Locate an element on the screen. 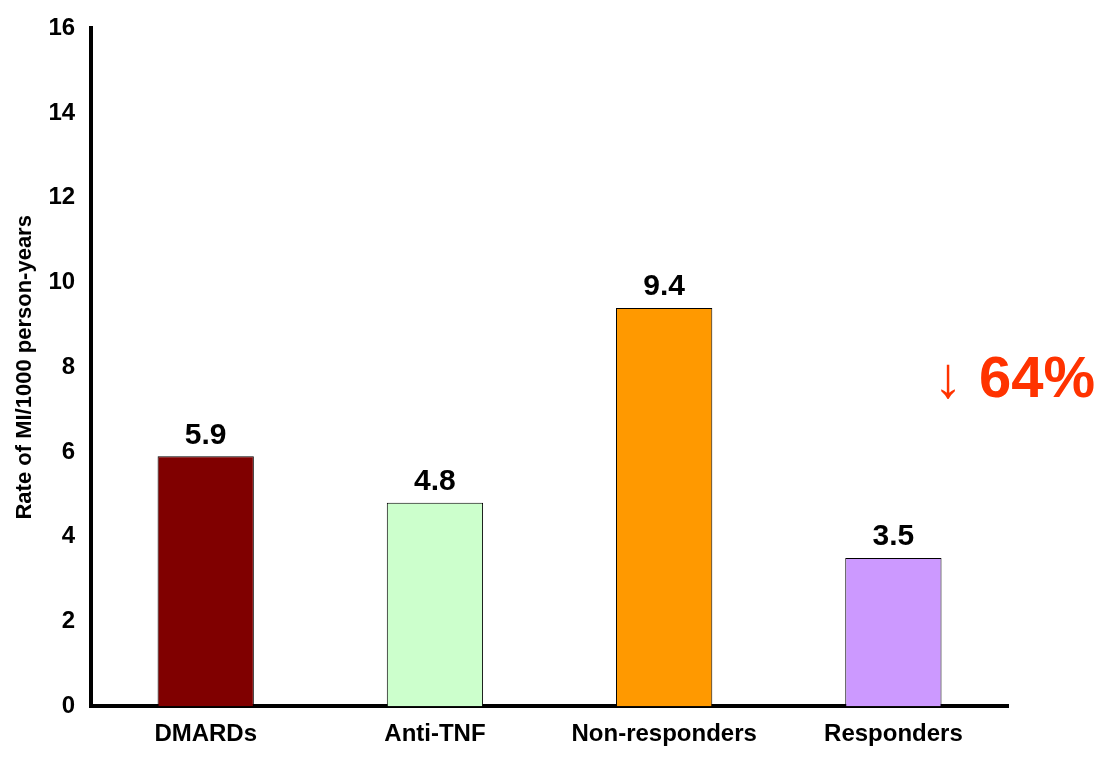 The height and width of the screenshot is (767, 1111). data-label: 3.5 is located at coordinates (893, 535).